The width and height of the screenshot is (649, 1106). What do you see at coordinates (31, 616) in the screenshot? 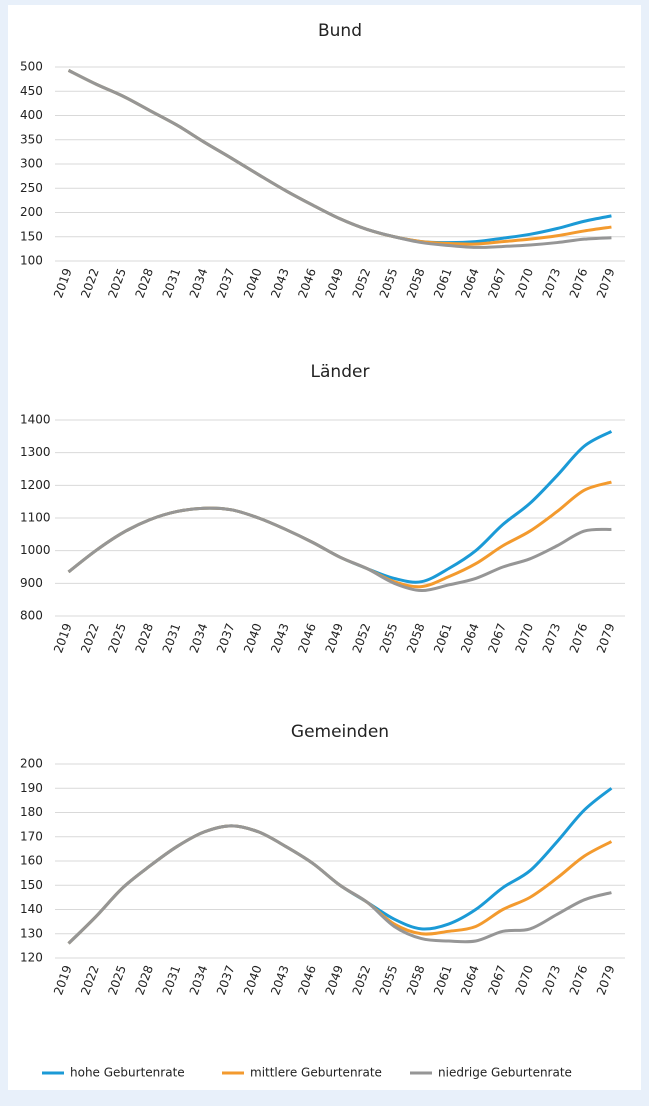
I see `y-tick-label: 800` at bounding box center [31, 616].